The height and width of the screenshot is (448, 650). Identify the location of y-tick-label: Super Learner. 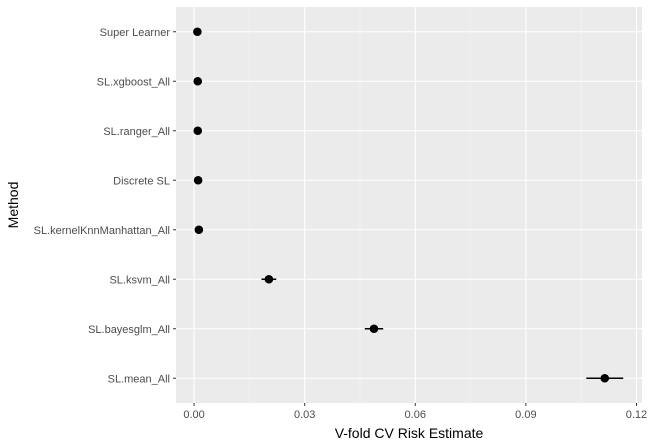
(135, 33).